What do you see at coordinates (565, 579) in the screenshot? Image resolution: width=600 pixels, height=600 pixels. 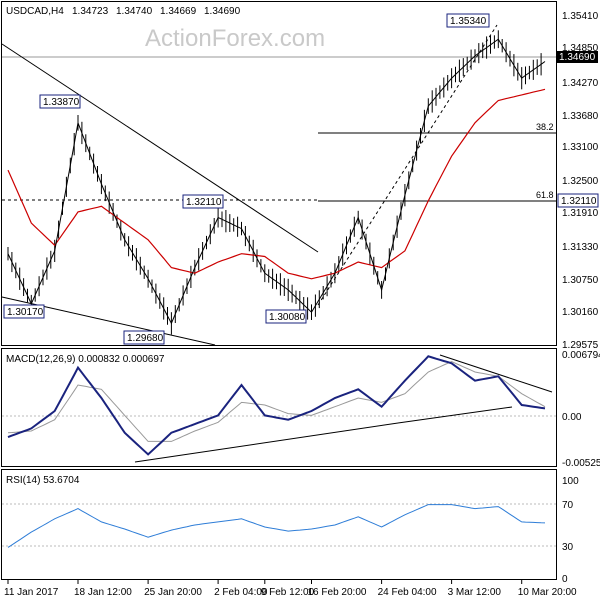 I see `rsi-tick: 0` at bounding box center [565, 579].